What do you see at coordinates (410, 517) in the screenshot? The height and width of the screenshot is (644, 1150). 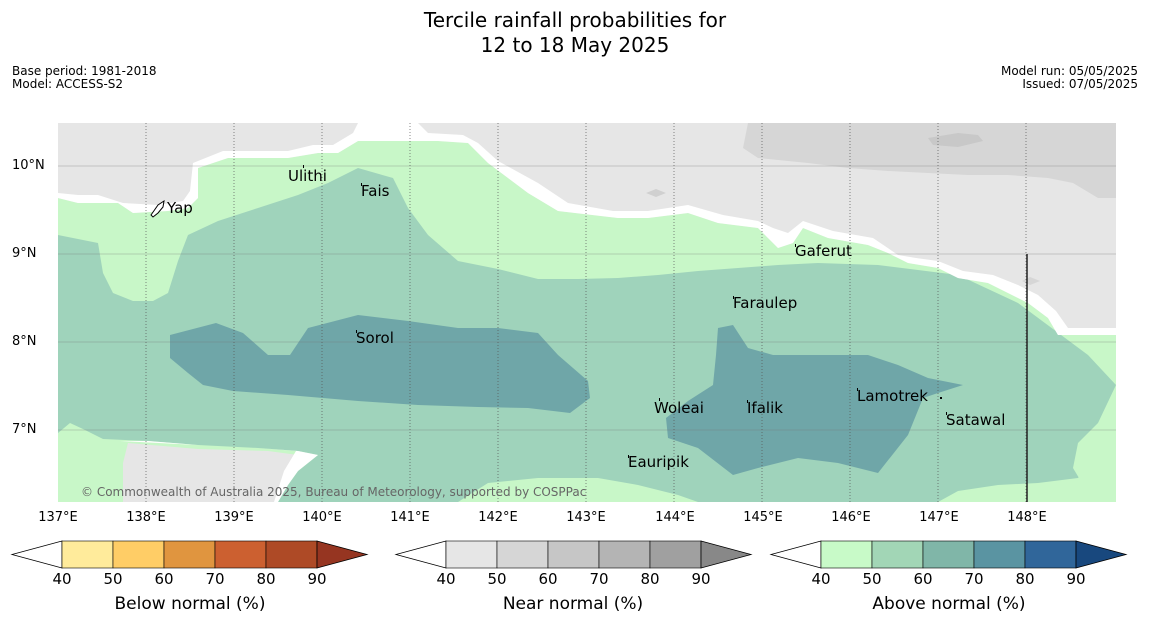 I see `lon-label-141e: 141°E` at bounding box center [410, 517].